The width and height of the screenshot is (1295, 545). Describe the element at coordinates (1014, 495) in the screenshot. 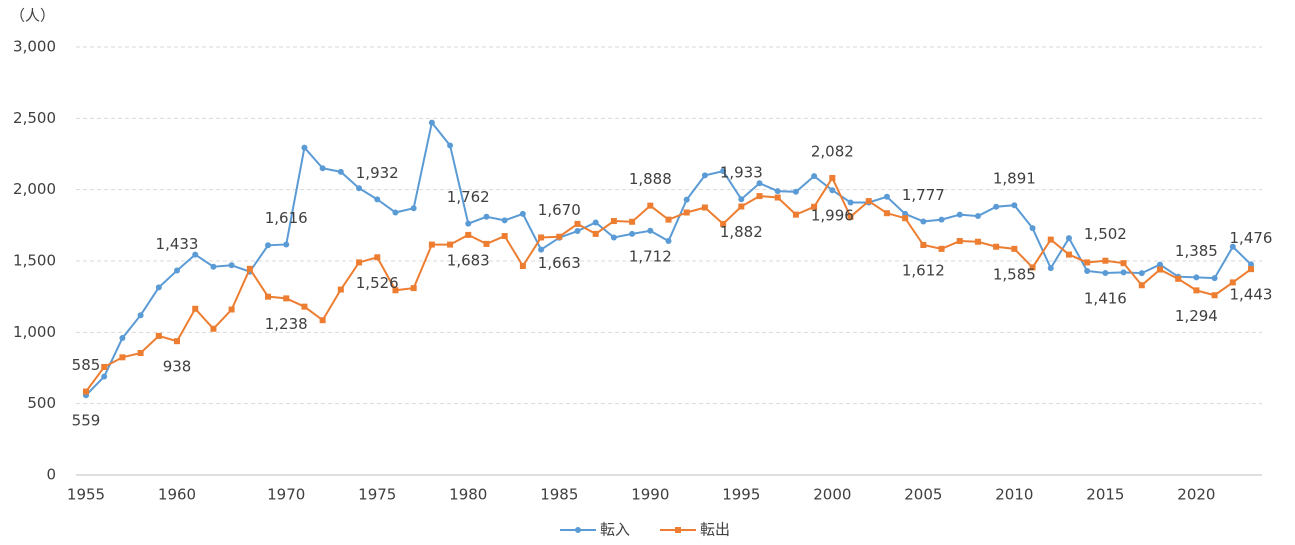

I see `x-tick-label: 2010` at that location.